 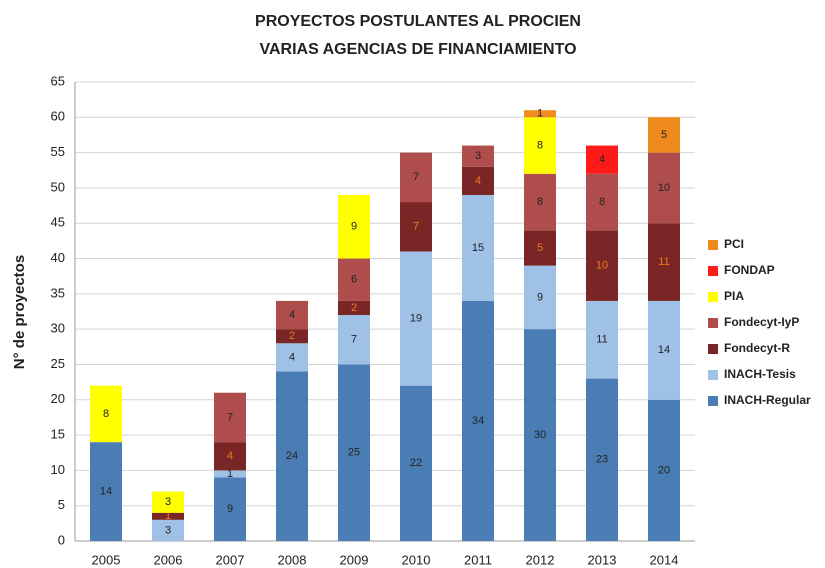 I want to click on data-label: 24, so click(x=292, y=456).